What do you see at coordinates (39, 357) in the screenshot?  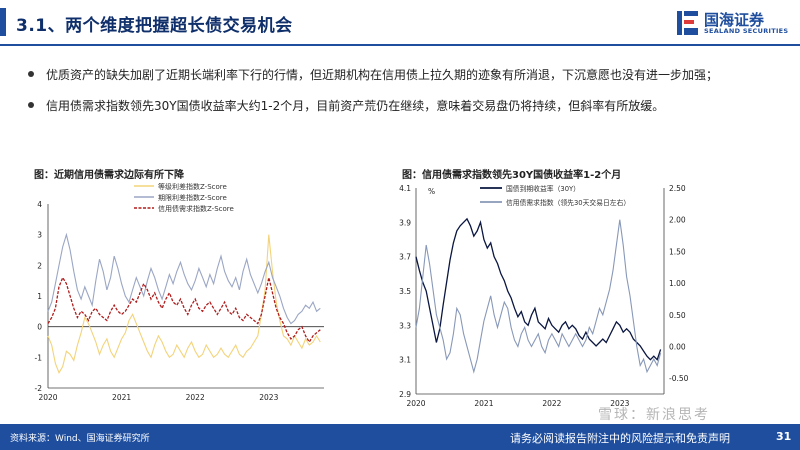 I see `y-tick-label: -1` at bounding box center [39, 357].